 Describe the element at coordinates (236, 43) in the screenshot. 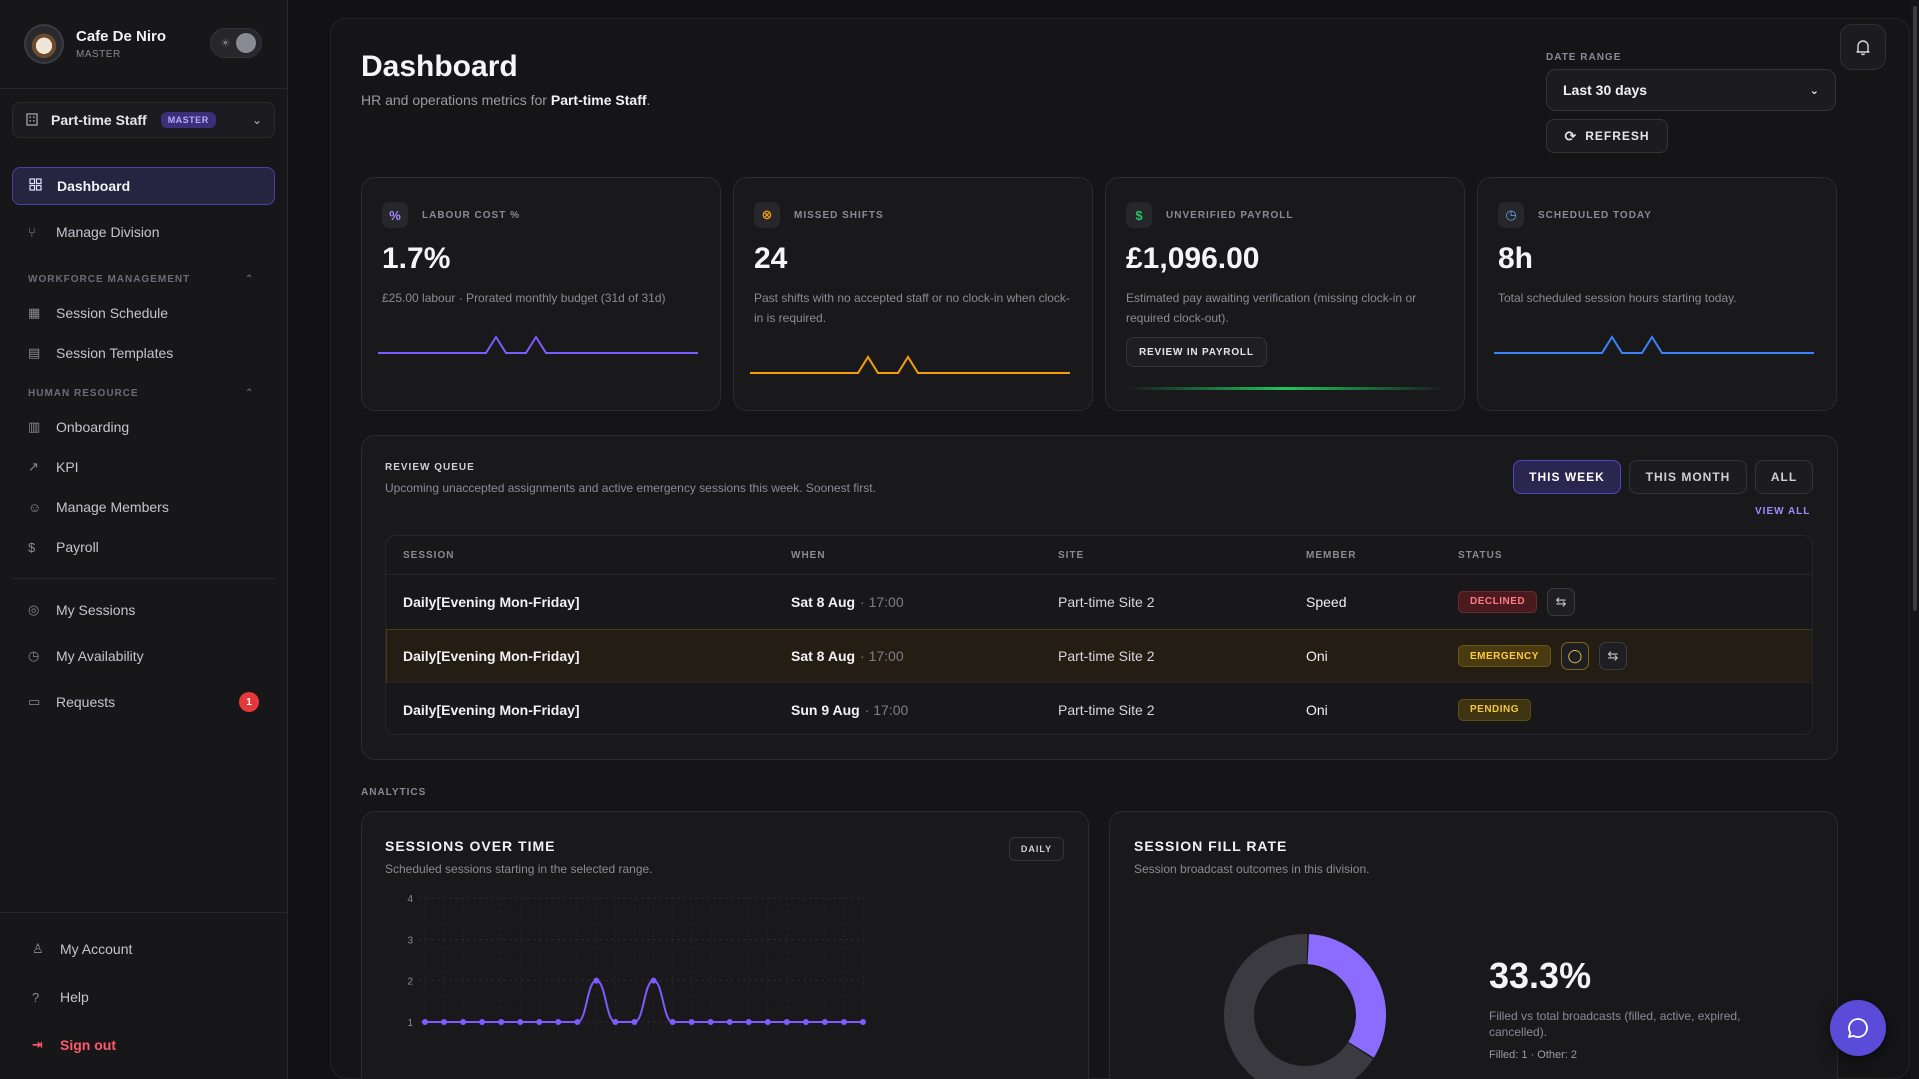

I see `theme-toggle: ☀` at that location.